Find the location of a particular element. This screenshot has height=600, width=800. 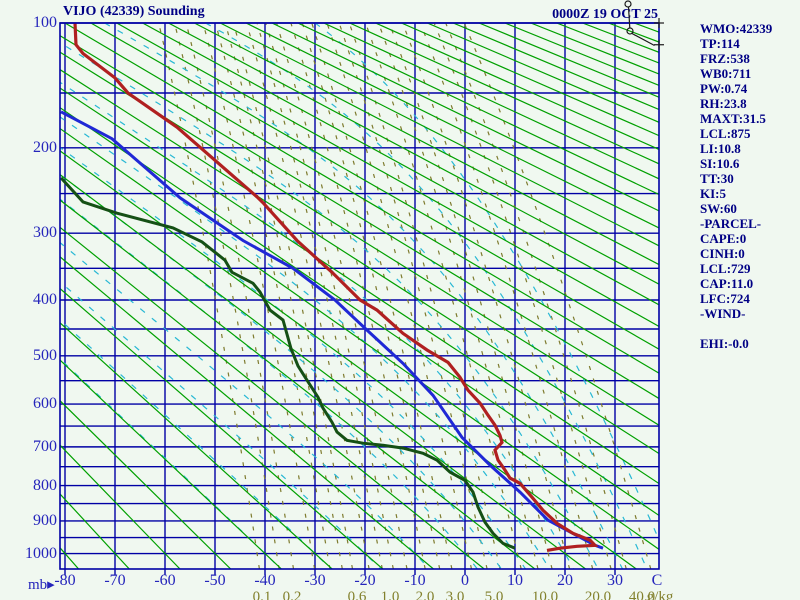

stats-line: CAPE:0 is located at coordinates (723, 238).